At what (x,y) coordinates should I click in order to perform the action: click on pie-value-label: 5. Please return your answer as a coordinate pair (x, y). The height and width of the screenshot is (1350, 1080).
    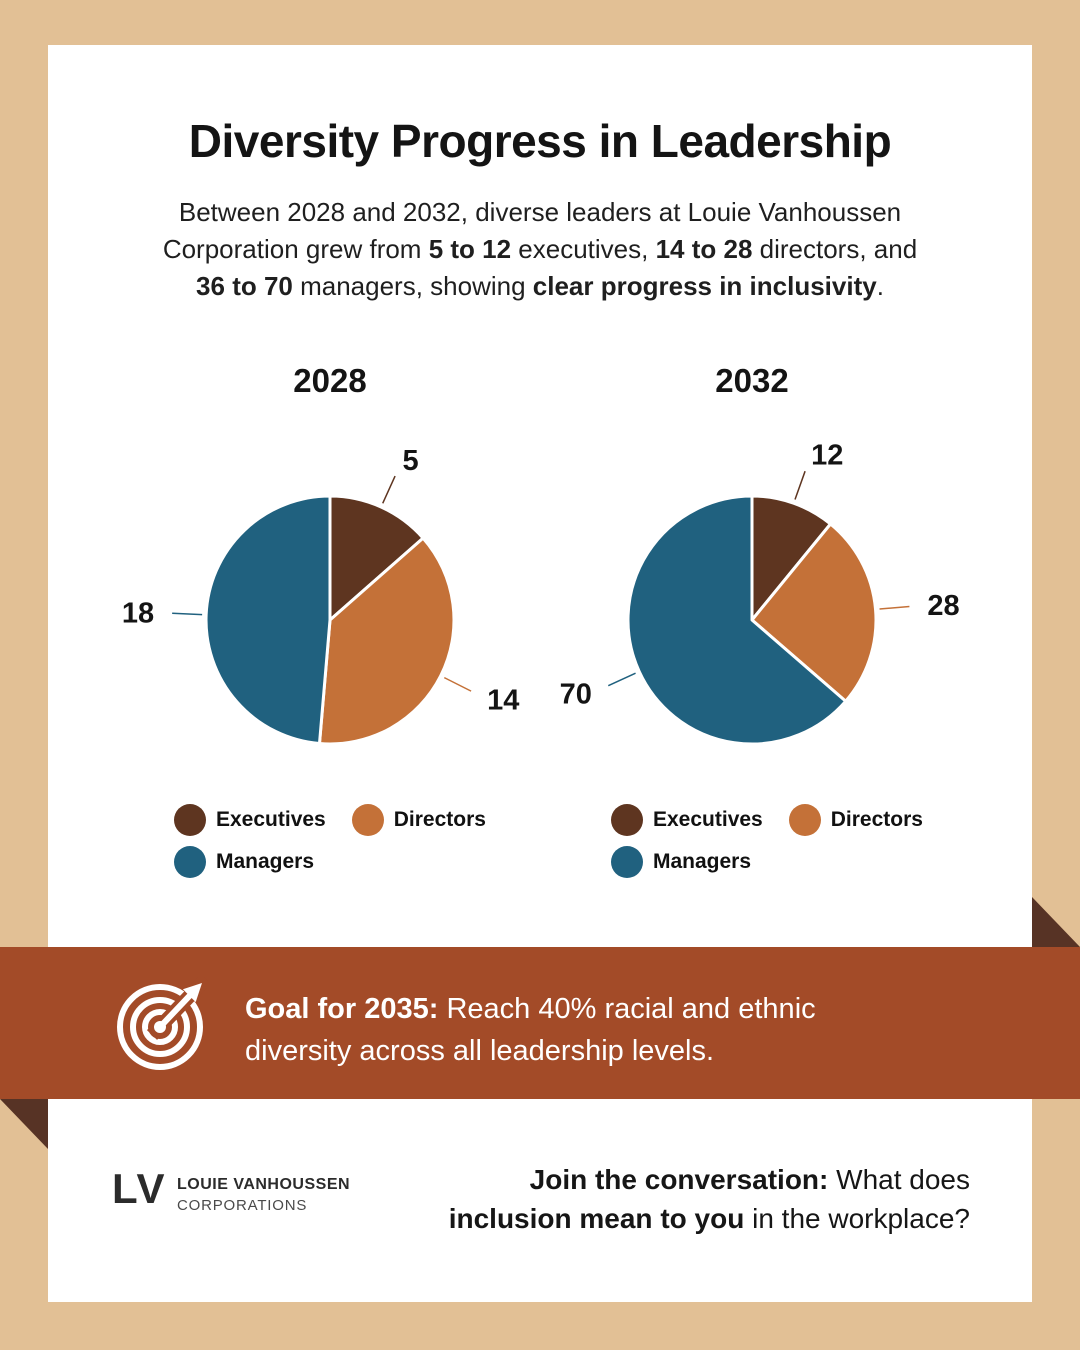
    Looking at the image, I should click on (410, 461).